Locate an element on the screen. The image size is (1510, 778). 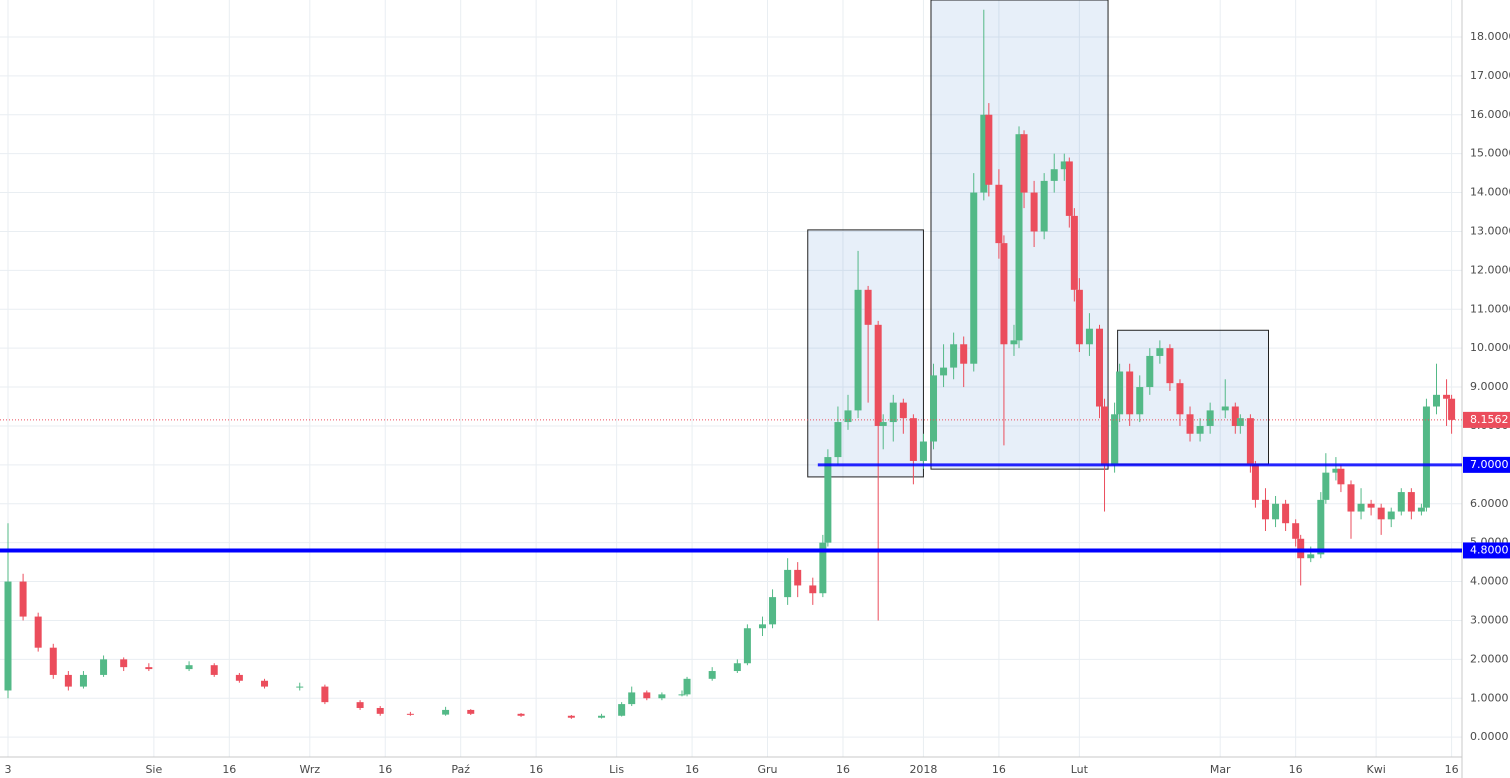
x-tick-label: Wrz is located at coordinates (309, 769).